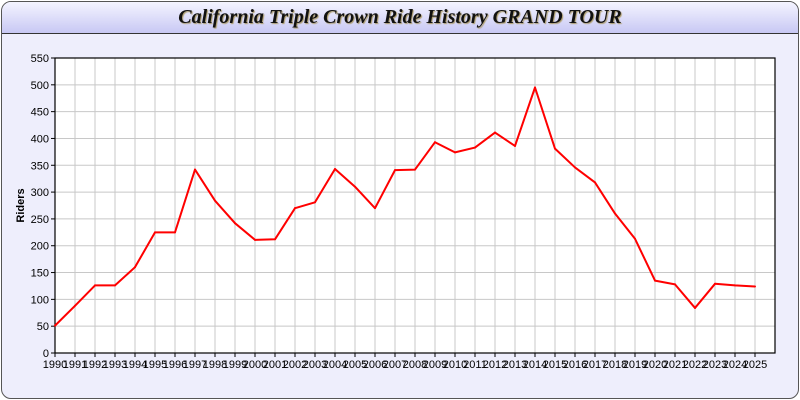 The image size is (800, 400). What do you see at coordinates (21, 205) in the screenshot?
I see `y-axis-label: Riders` at bounding box center [21, 205].